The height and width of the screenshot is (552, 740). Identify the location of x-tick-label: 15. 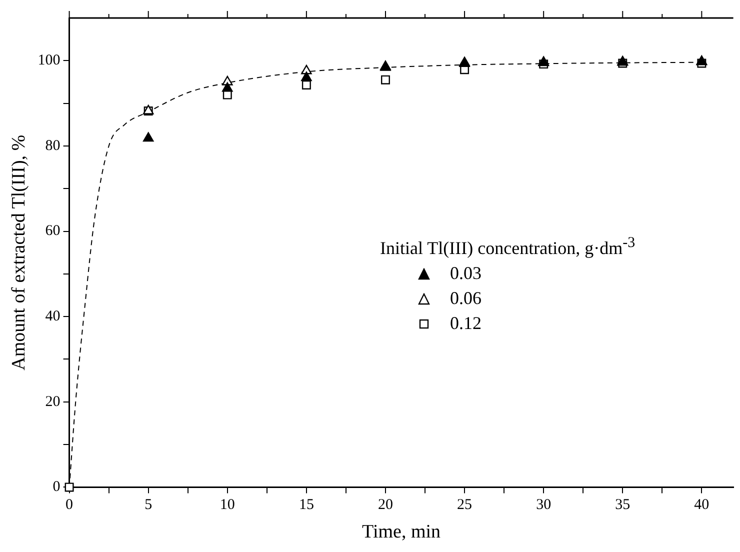
(306, 505).